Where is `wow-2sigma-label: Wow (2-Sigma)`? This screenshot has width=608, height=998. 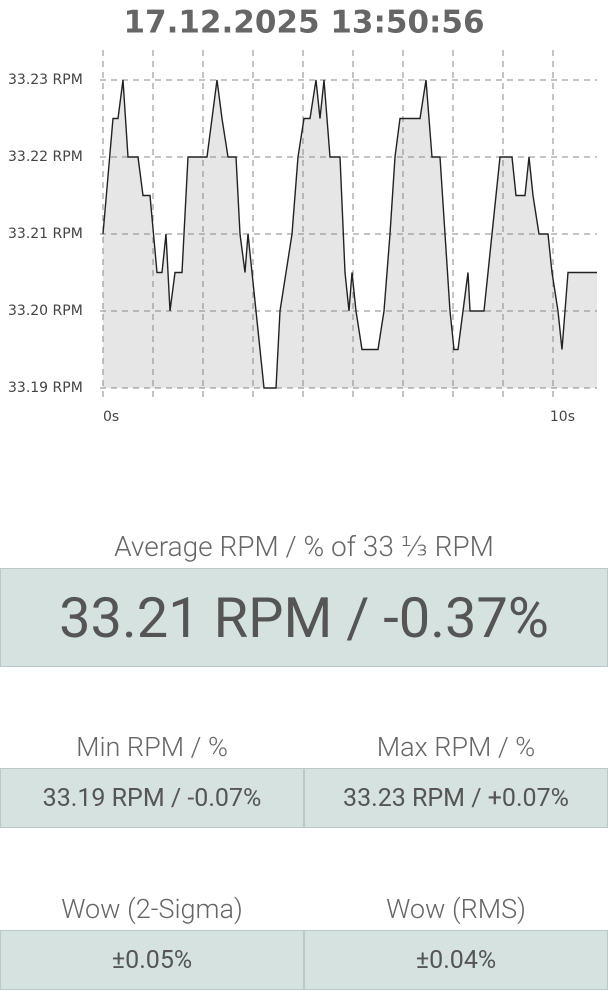
wow-2sigma-label: Wow (2-Sigma) is located at coordinates (152, 909).